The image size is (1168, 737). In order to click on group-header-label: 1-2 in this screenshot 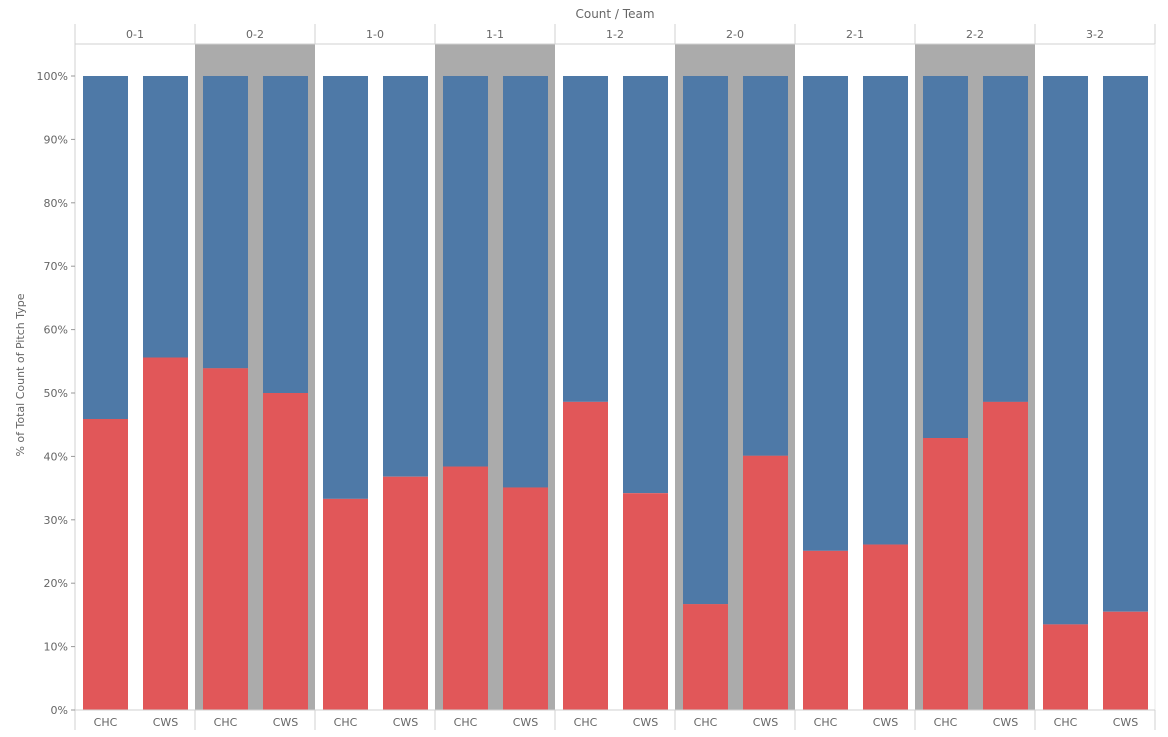, I will do `click(615, 34)`.